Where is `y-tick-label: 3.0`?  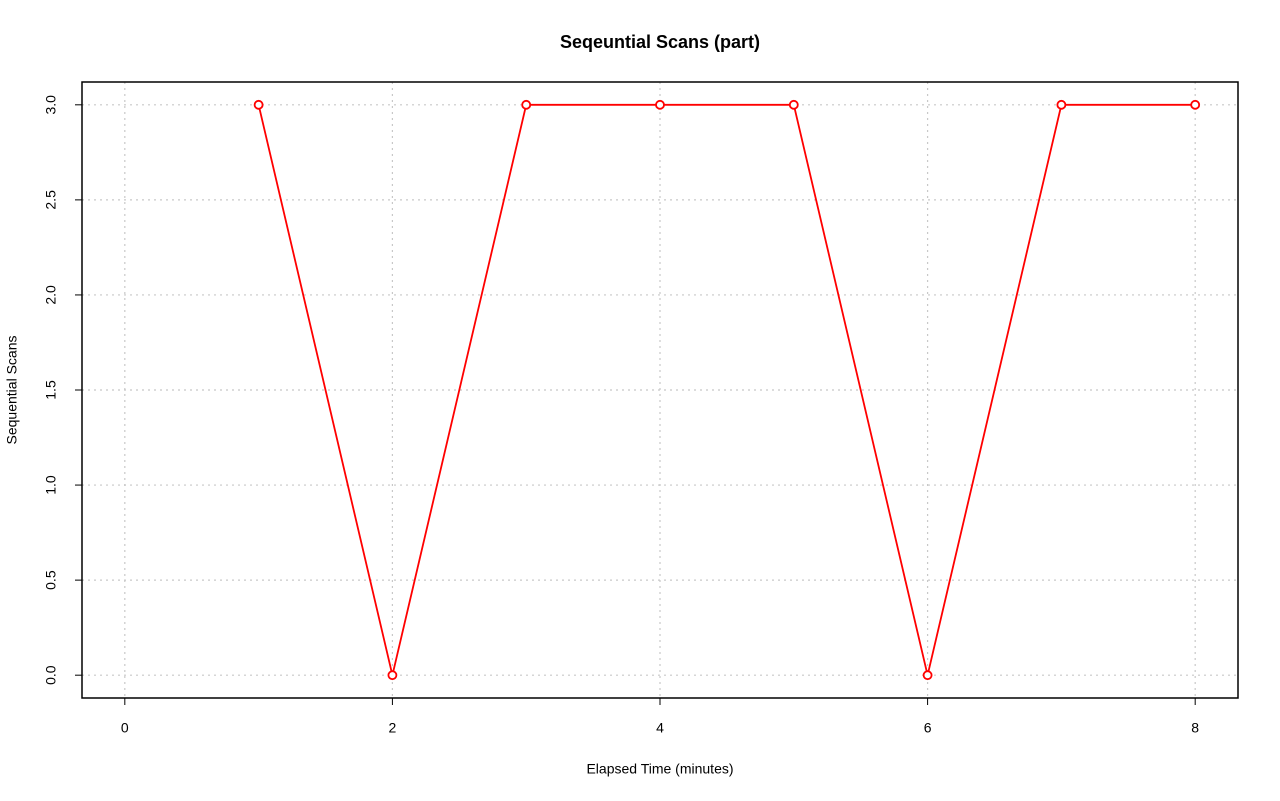 y-tick-label: 3.0 is located at coordinates (51, 105).